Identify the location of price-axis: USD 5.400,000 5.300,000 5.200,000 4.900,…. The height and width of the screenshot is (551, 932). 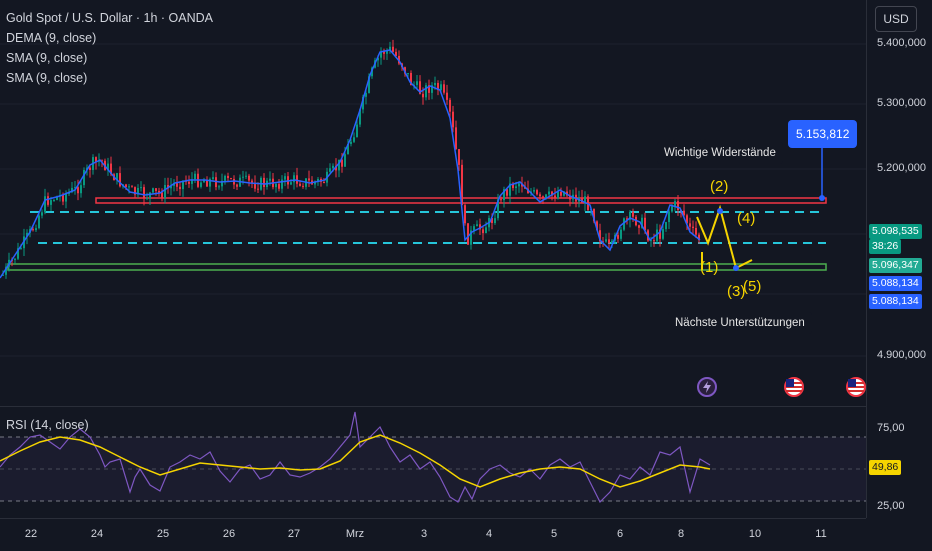
(899, 259).